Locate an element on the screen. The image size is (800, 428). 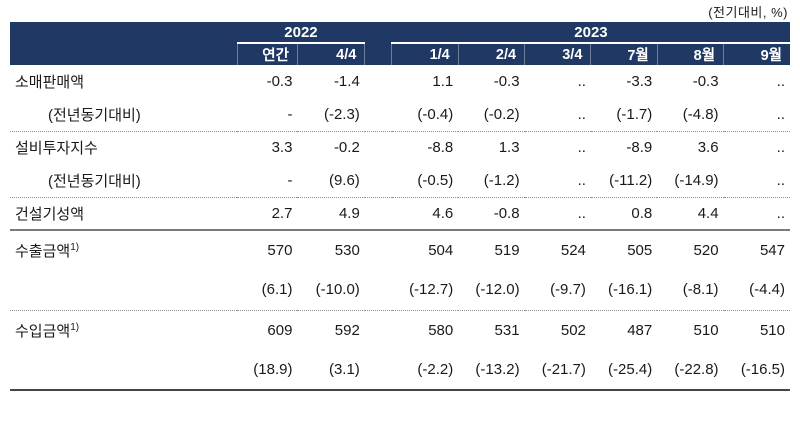
cell-value: -0.2 is located at coordinates (346, 148).